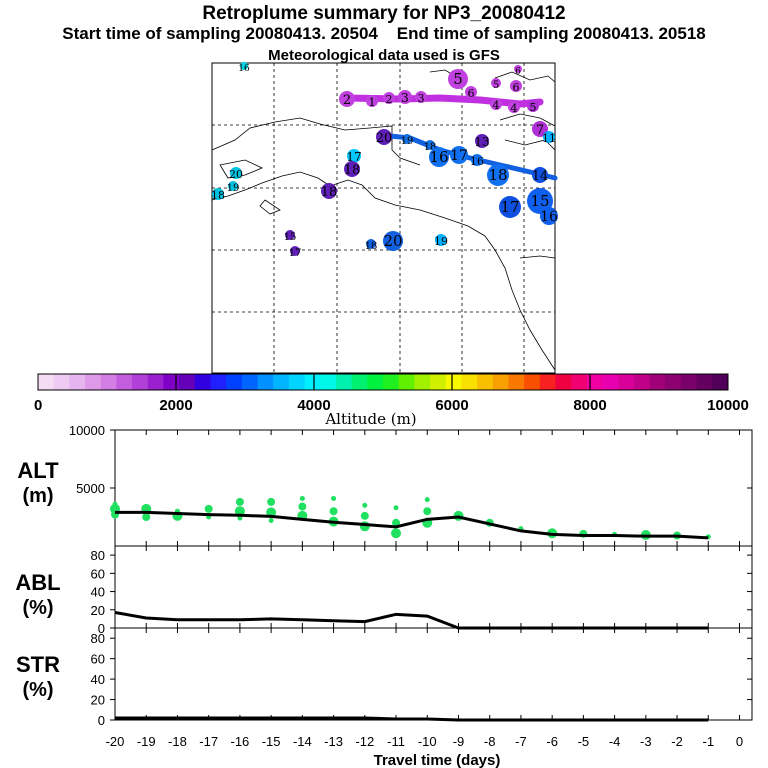 The image size is (768, 768). What do you see at coordinates (333, 741) in the screenshot?
I see `x-tick-label: -13` at bounding box center [333, 741].